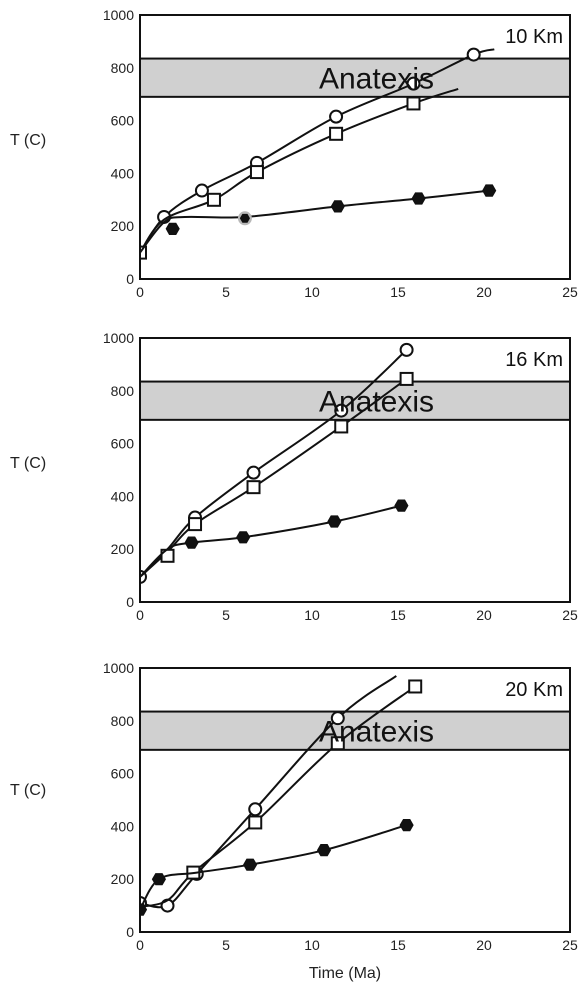 This screenshot has width=585, height=997. I want to click on depth-label: 20 Km, so click(534, 690).